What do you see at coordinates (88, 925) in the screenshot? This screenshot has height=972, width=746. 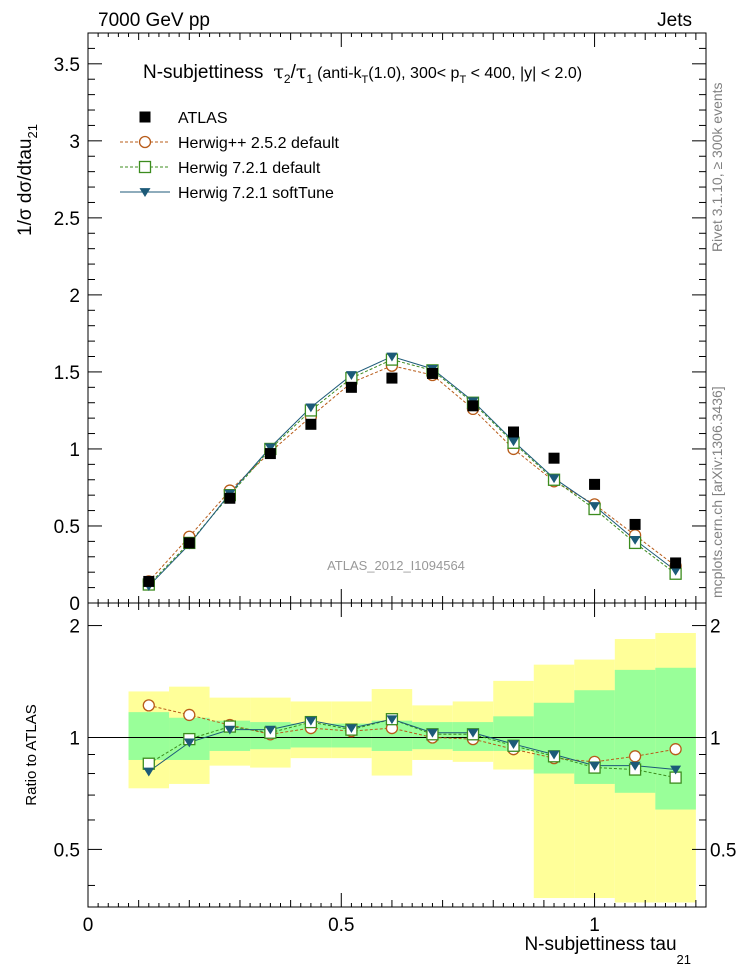 I see `x-tick-label-0: 0` at bounding box center [88, 925].